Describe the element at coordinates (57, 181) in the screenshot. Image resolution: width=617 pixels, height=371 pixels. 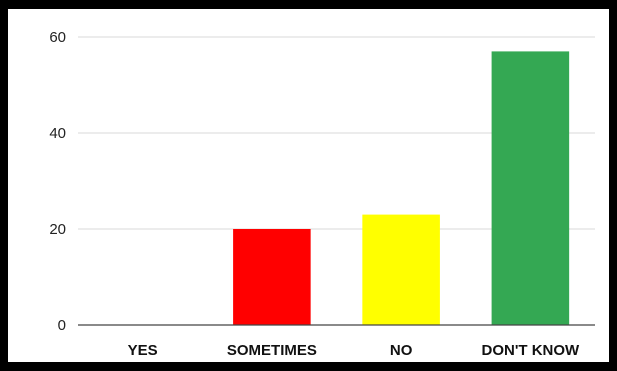
I see `y-axis-ticks: 0 20 40 60` at that location.